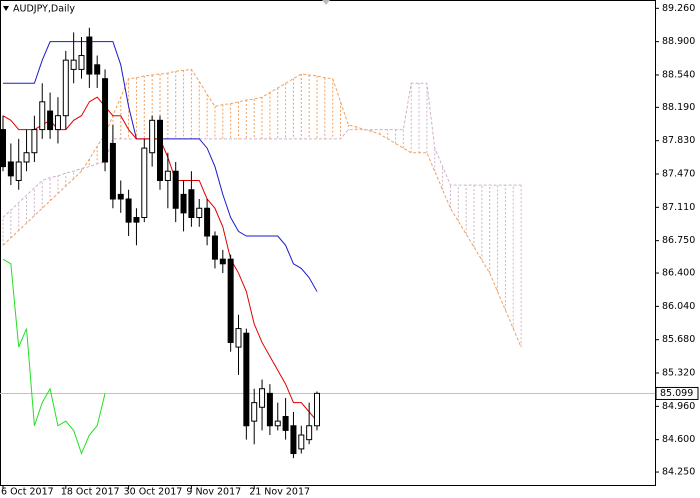  I want to click on last-price-label: 85.099, so click(676, 393).